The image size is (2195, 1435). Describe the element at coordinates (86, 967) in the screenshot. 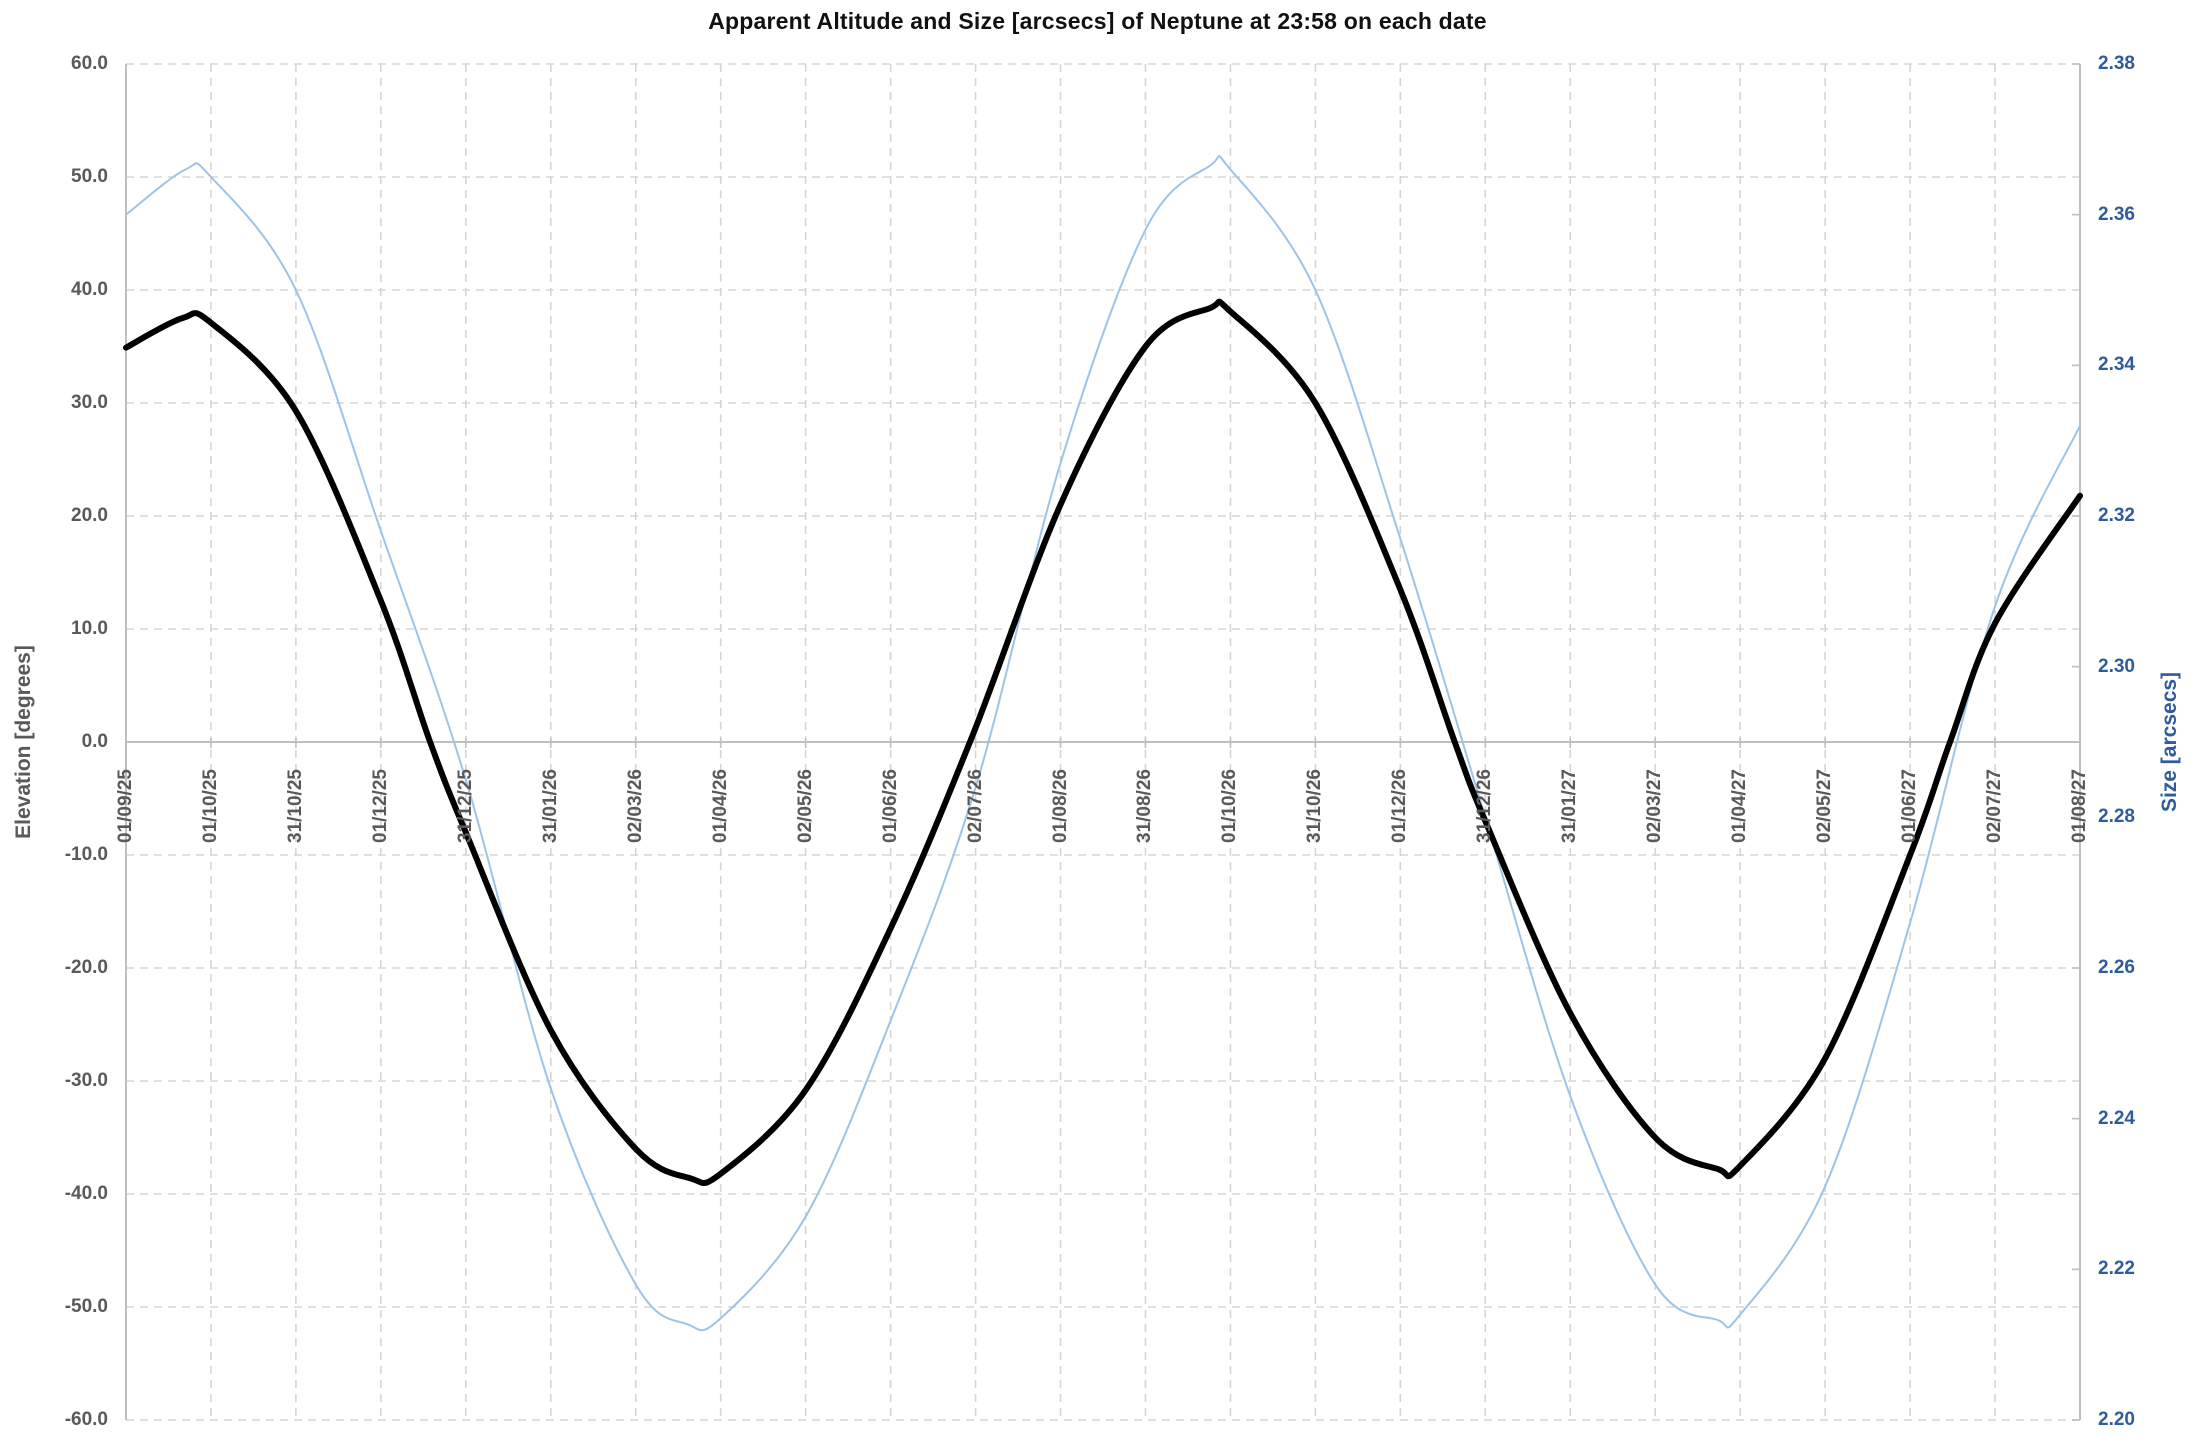

I see `y-left-tick-label: -20.0` at that location.